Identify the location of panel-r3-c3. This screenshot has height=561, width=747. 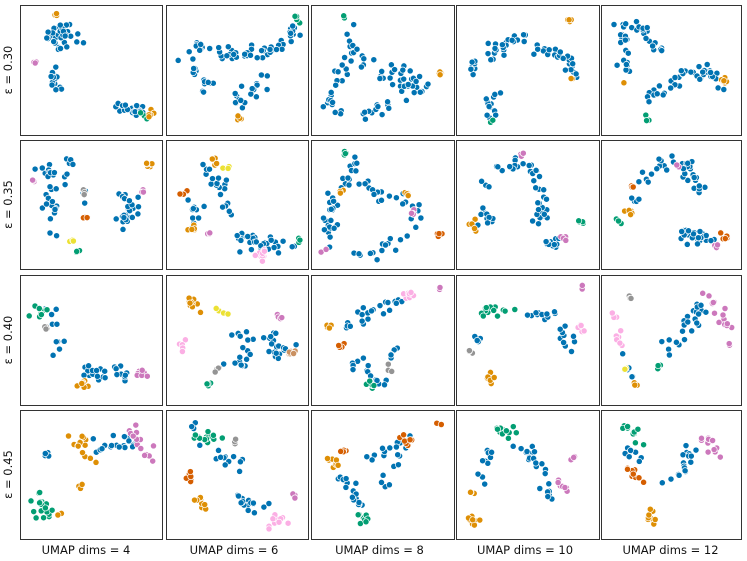
(528, 475).